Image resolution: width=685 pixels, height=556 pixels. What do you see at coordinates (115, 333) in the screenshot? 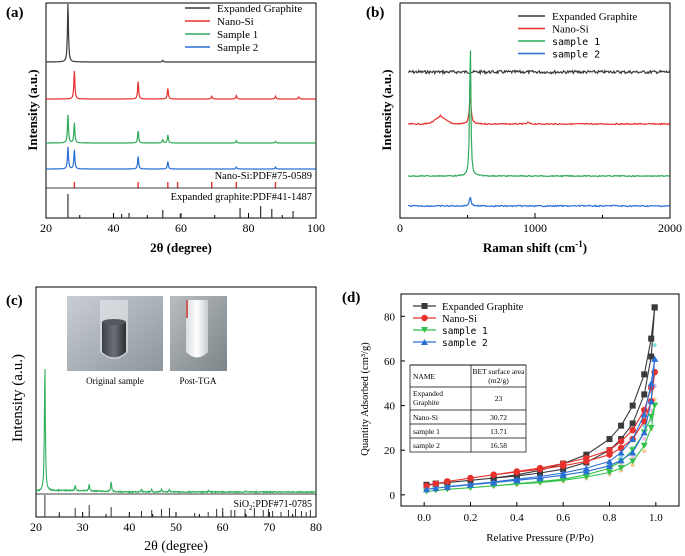
I see `photo-original-sample` at bounding box center [115, 333].